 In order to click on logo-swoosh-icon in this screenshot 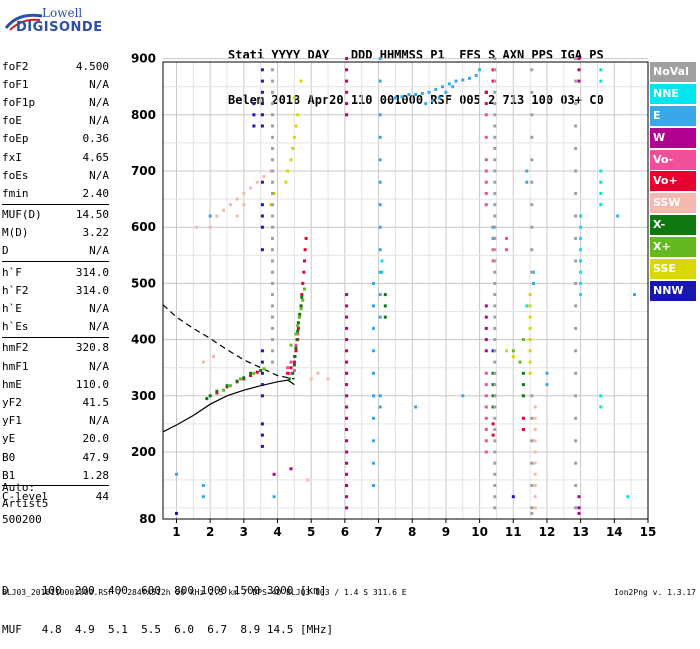, I will do `click(23, 22)`.